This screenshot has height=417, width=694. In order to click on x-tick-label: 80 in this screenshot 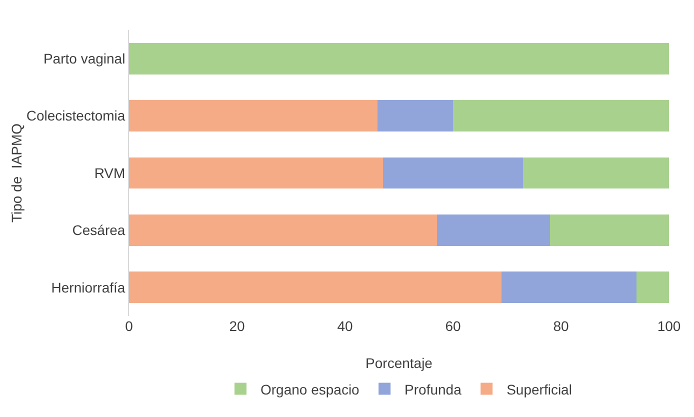, I will do `click(561, 326)`.